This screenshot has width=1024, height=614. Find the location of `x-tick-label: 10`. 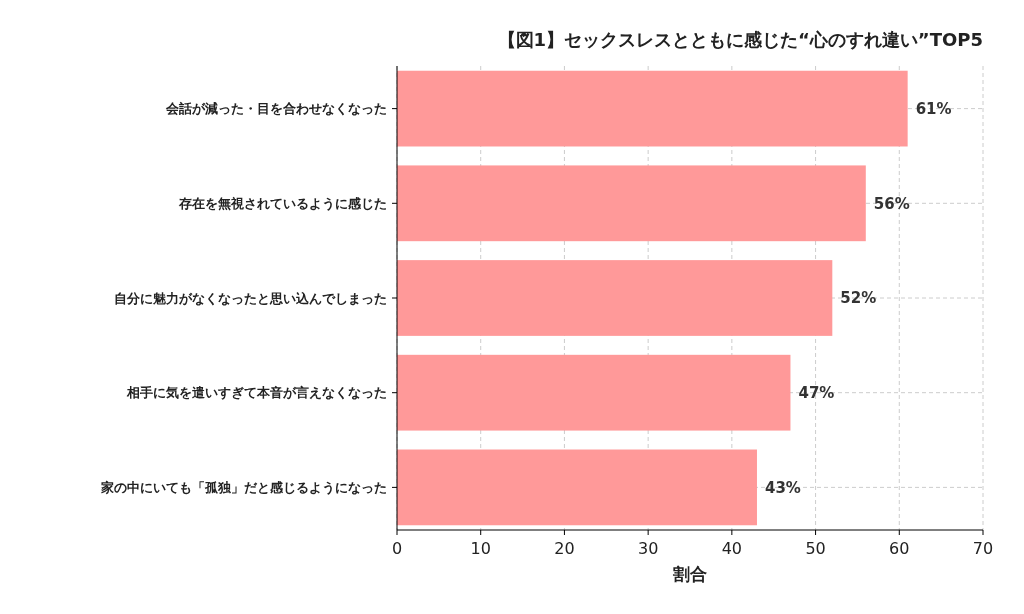

x-tick-label: 10 is located at coordinates (480, 548).